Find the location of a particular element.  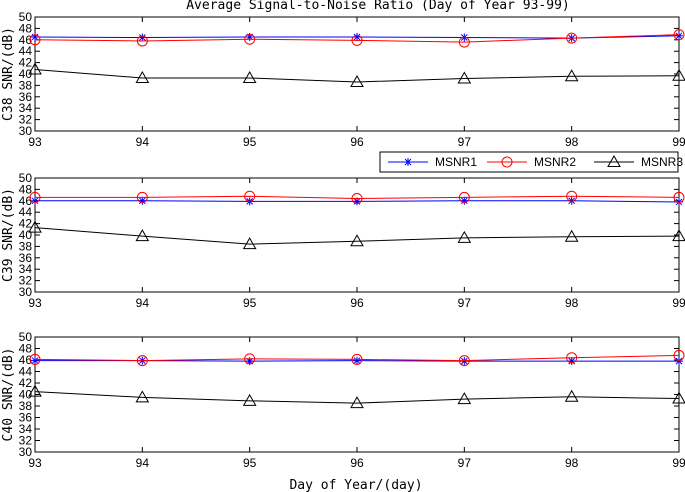

x-tick-label: 93 is located at coordinates (35, 142).